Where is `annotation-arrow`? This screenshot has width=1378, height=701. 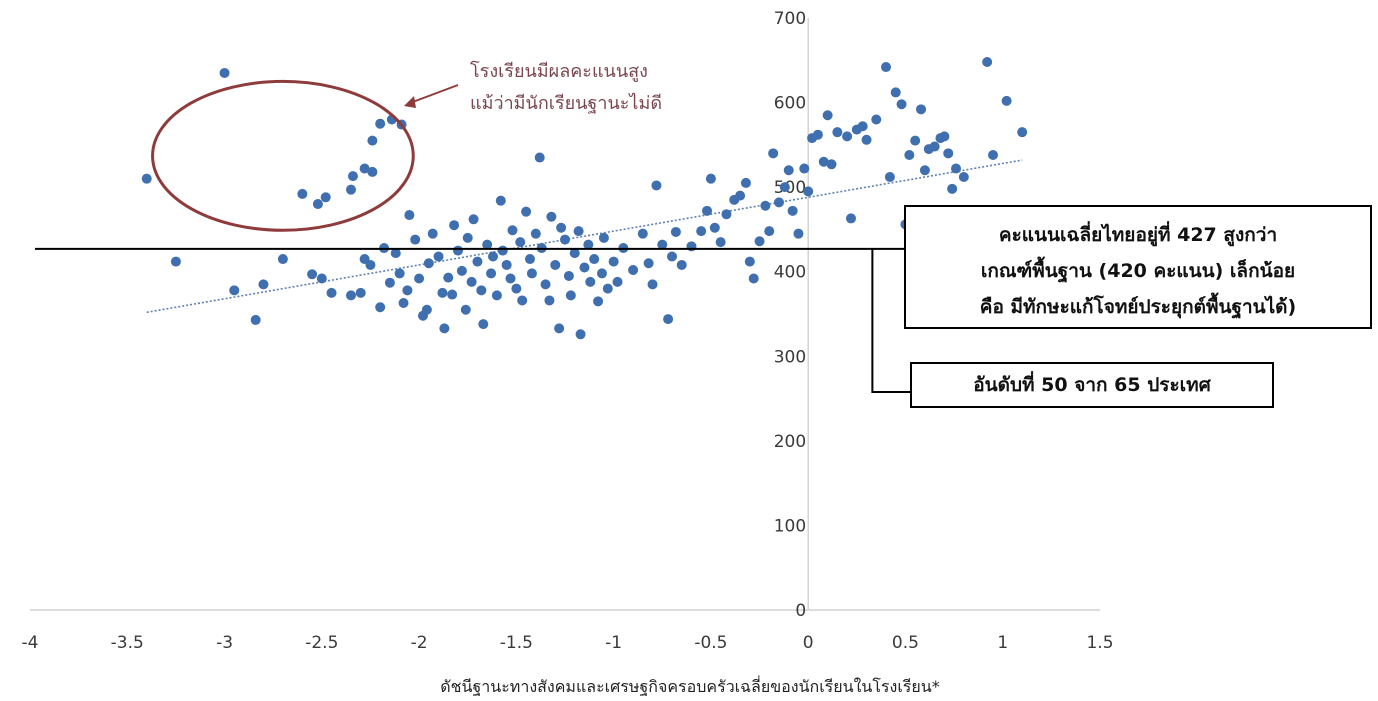 annotation-arrow is located at coordinates (434, 94).